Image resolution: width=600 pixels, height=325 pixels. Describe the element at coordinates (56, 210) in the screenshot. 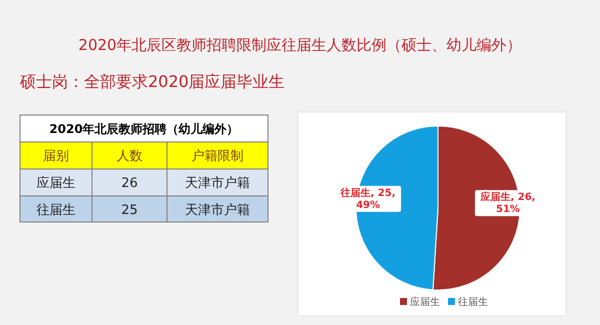

I see `text: 往届生` at that location.